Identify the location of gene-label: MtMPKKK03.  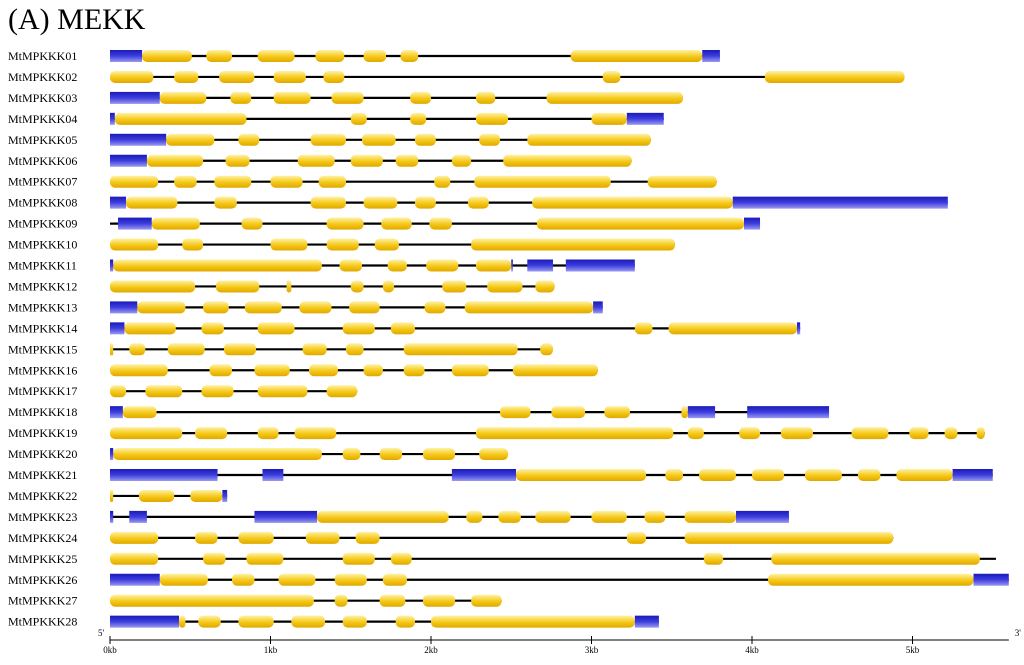
(42, 98).